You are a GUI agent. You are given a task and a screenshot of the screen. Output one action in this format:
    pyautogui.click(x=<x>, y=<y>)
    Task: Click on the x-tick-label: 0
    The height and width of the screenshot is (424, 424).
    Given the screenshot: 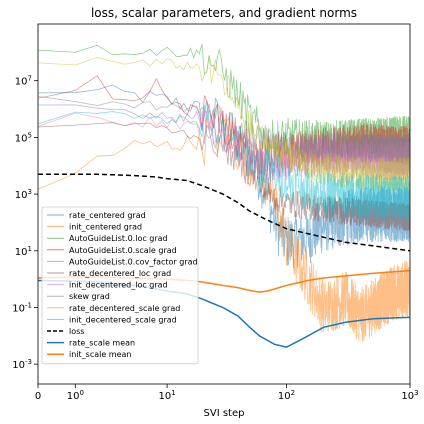 What is the action you would take?
    pyautogui.click(x=38, y=396)
    